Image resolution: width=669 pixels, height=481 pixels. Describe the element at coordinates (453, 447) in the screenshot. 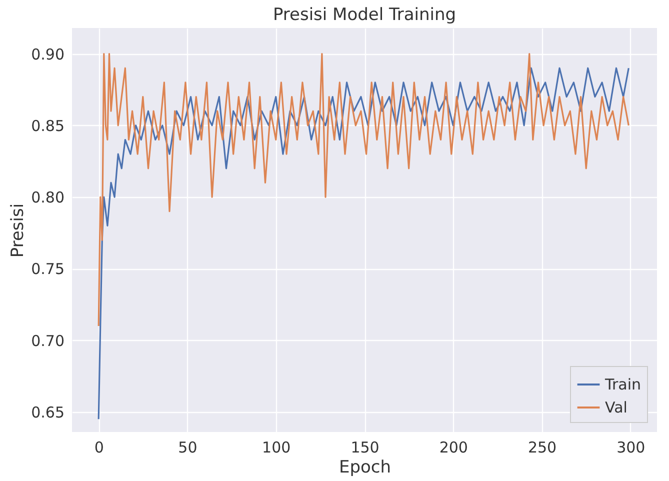

I see `x-tick-label: 200` at that location.